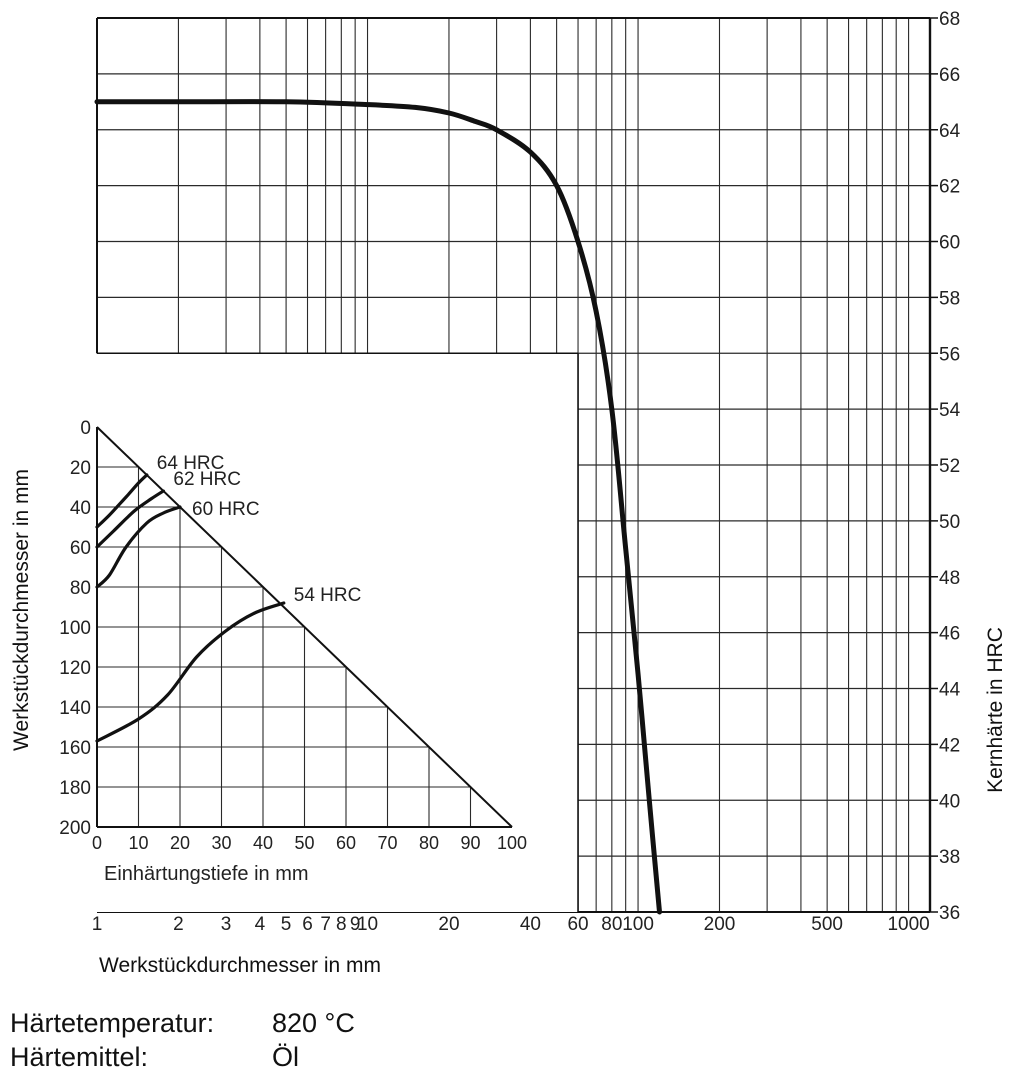 The height and width of the screenshot is (1081, 1024). I want to click on inset-x-tick-label: 20, so click(180, 843).